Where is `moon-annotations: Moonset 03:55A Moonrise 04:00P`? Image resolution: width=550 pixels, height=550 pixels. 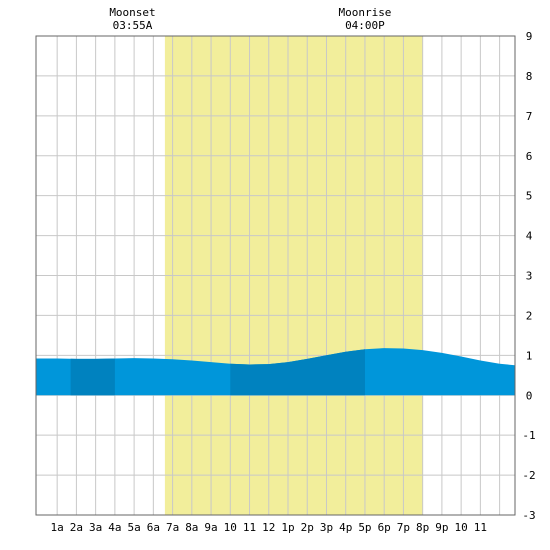
moon-annotations: Moonset 03:55A Moonrise 04:00P is located at coordinates (250, 19).